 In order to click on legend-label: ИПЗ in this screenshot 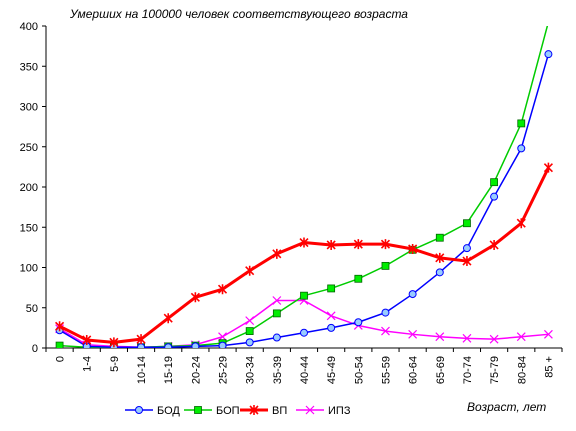, I will do `click(339, 411)`.